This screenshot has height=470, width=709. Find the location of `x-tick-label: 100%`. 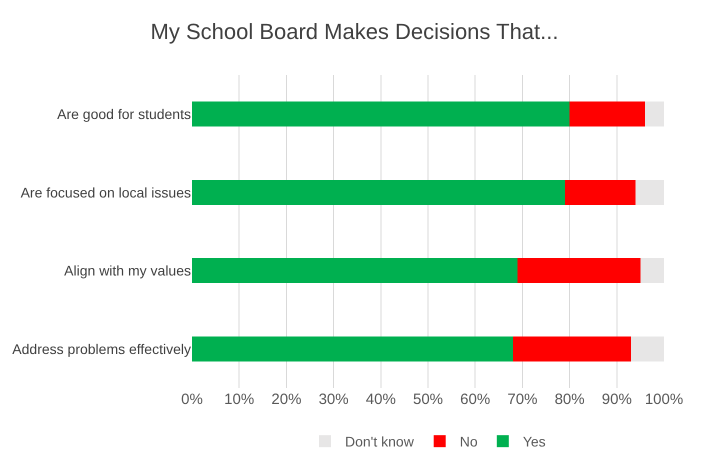

x-tick-label: 100% is located at coordinates (664, 399).